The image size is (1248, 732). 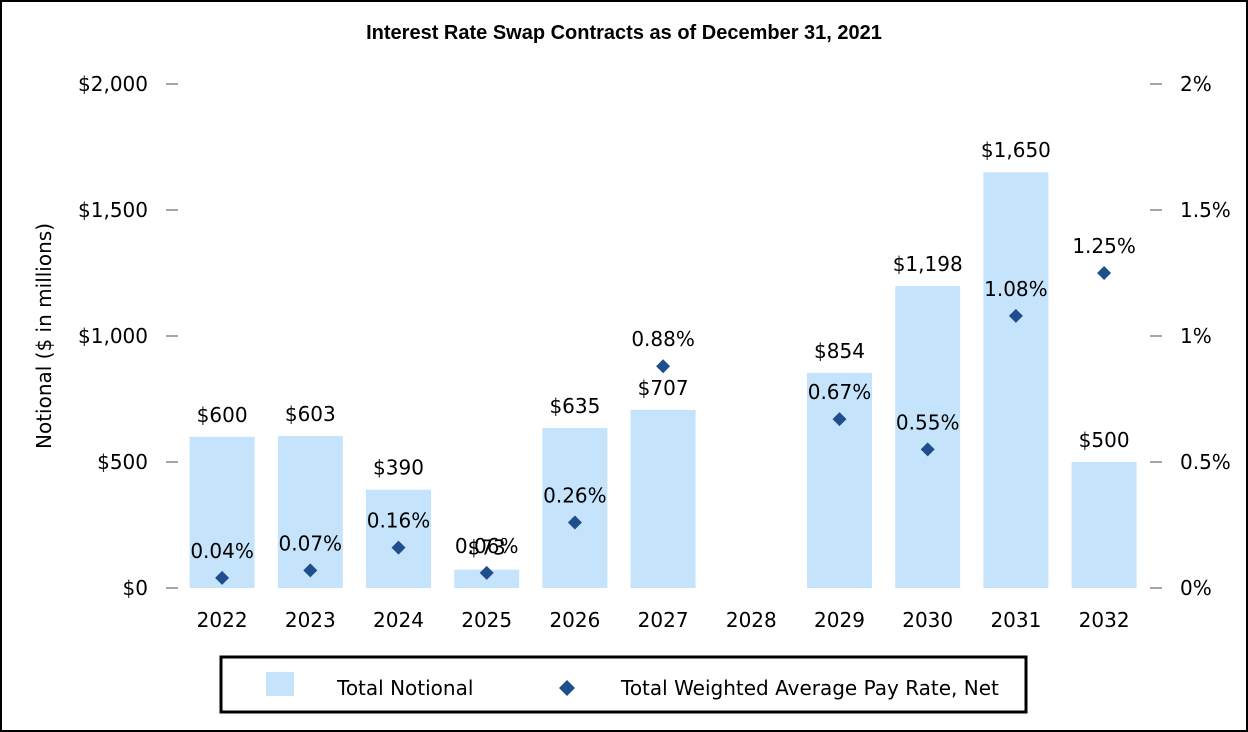 What do you see at coordinates (310, 620) in the screenshot?
I see `x-tick-label: 2023` at bounding box center [310, 620].